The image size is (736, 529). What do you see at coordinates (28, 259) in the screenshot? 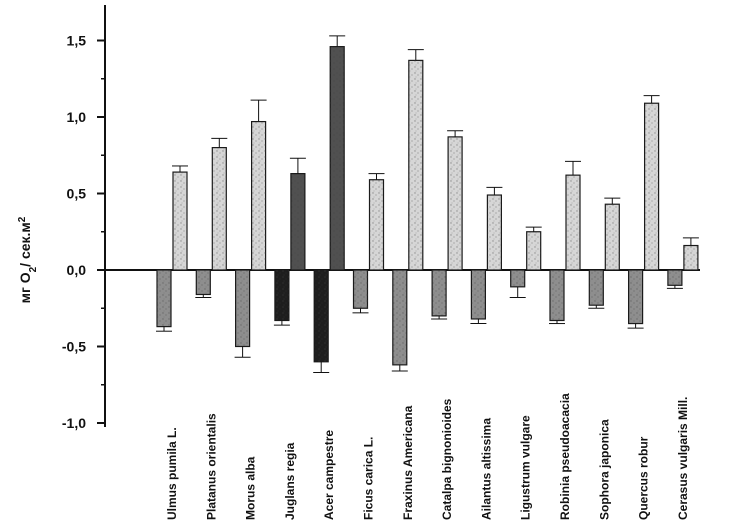
I see `y-axis-title: мг O2/ сек.м2` at bounding box center [28, 259].